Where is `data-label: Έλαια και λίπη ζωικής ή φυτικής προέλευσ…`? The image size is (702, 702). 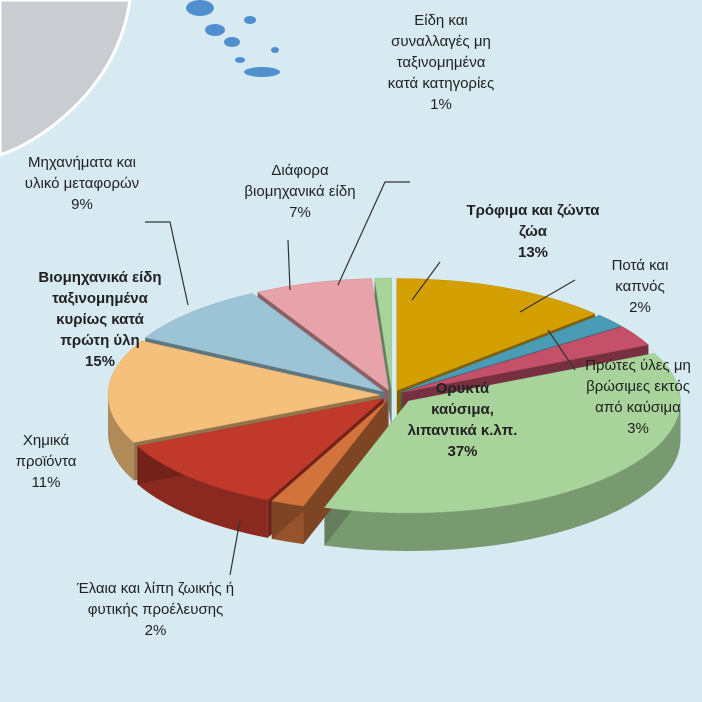 data-label: Έλαια και λίπη ζωικής ή φυτικής προέλευσ… is located at coordinates (155, 609).